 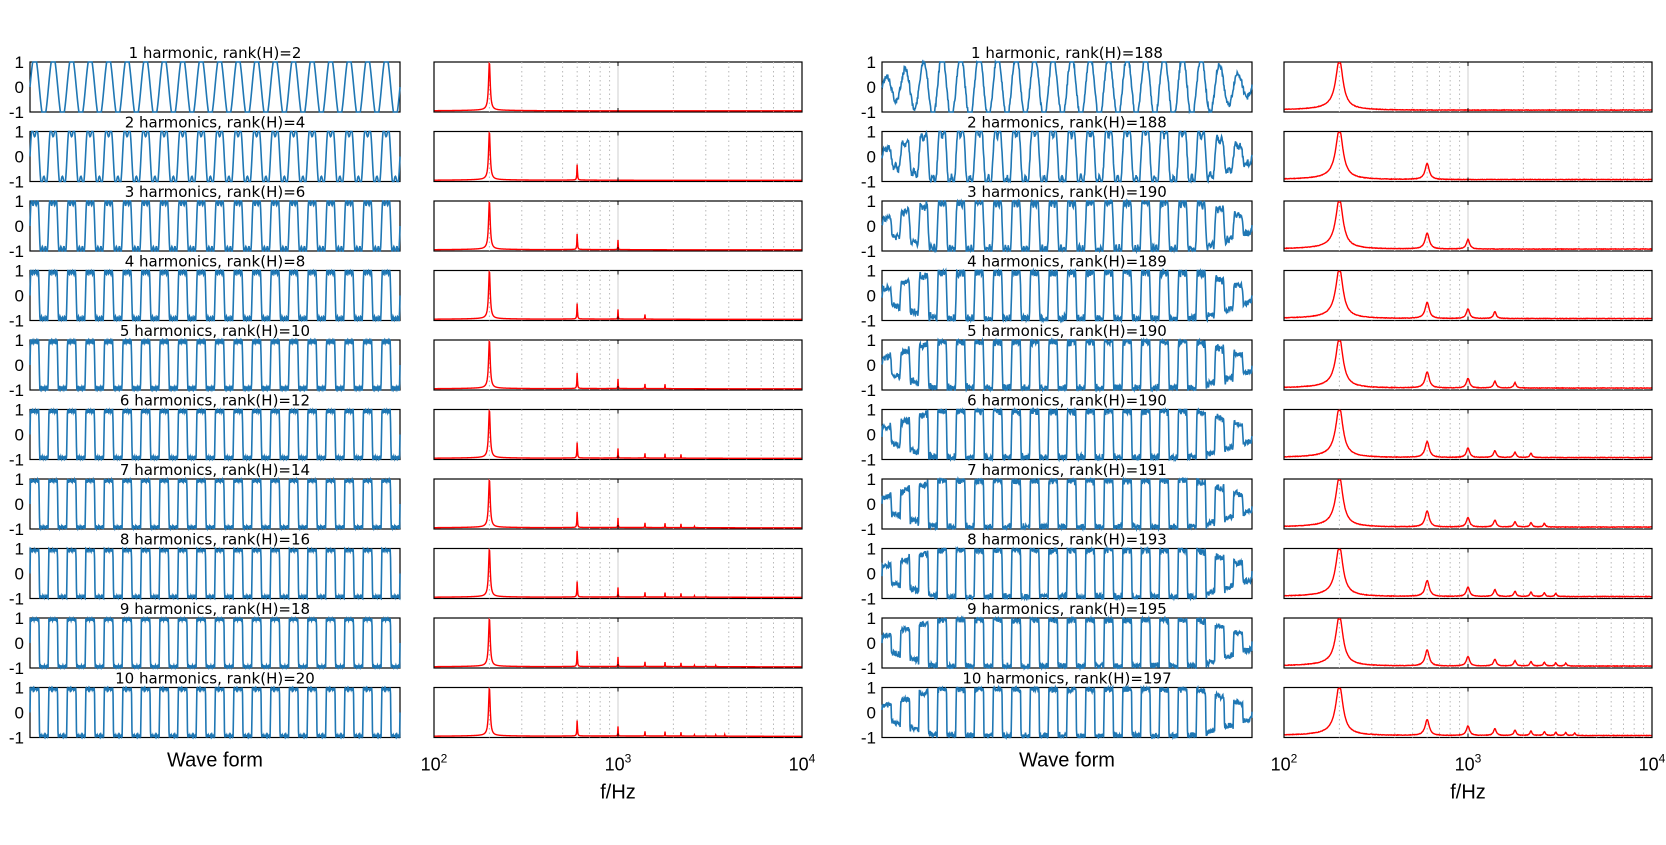 I want to click on left-panel-title: 4 harmonics, rank(H)=8, so click(x=215, y=262).